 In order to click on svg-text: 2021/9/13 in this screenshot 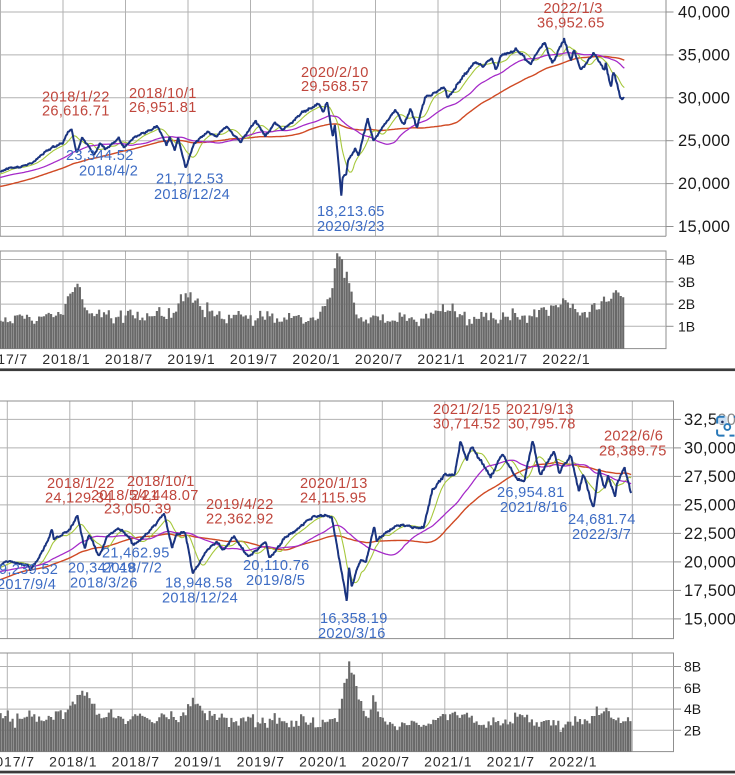, I will do `click(540, 410)`.